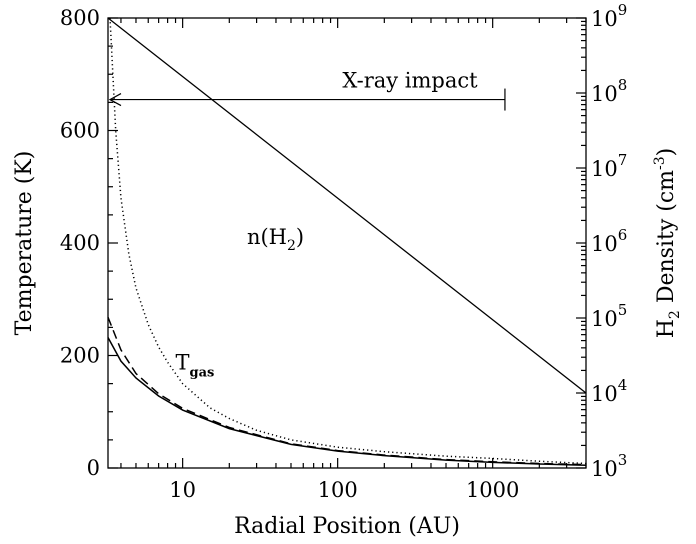 The height and width of the screenshot is (544, 696). Describe the element at coordinates (609, 391) in the screenshot. I see `y2-tick-label: 10⁴` at that location.